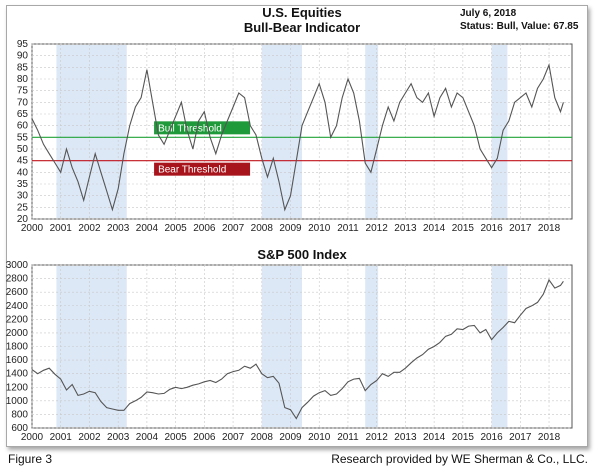 The width and height of the screenshot is (598, 471). What do you see at coordinates (23, 56) in the screenshot?
I see `y-tick-label: 90` at bounding box center [23, 56].